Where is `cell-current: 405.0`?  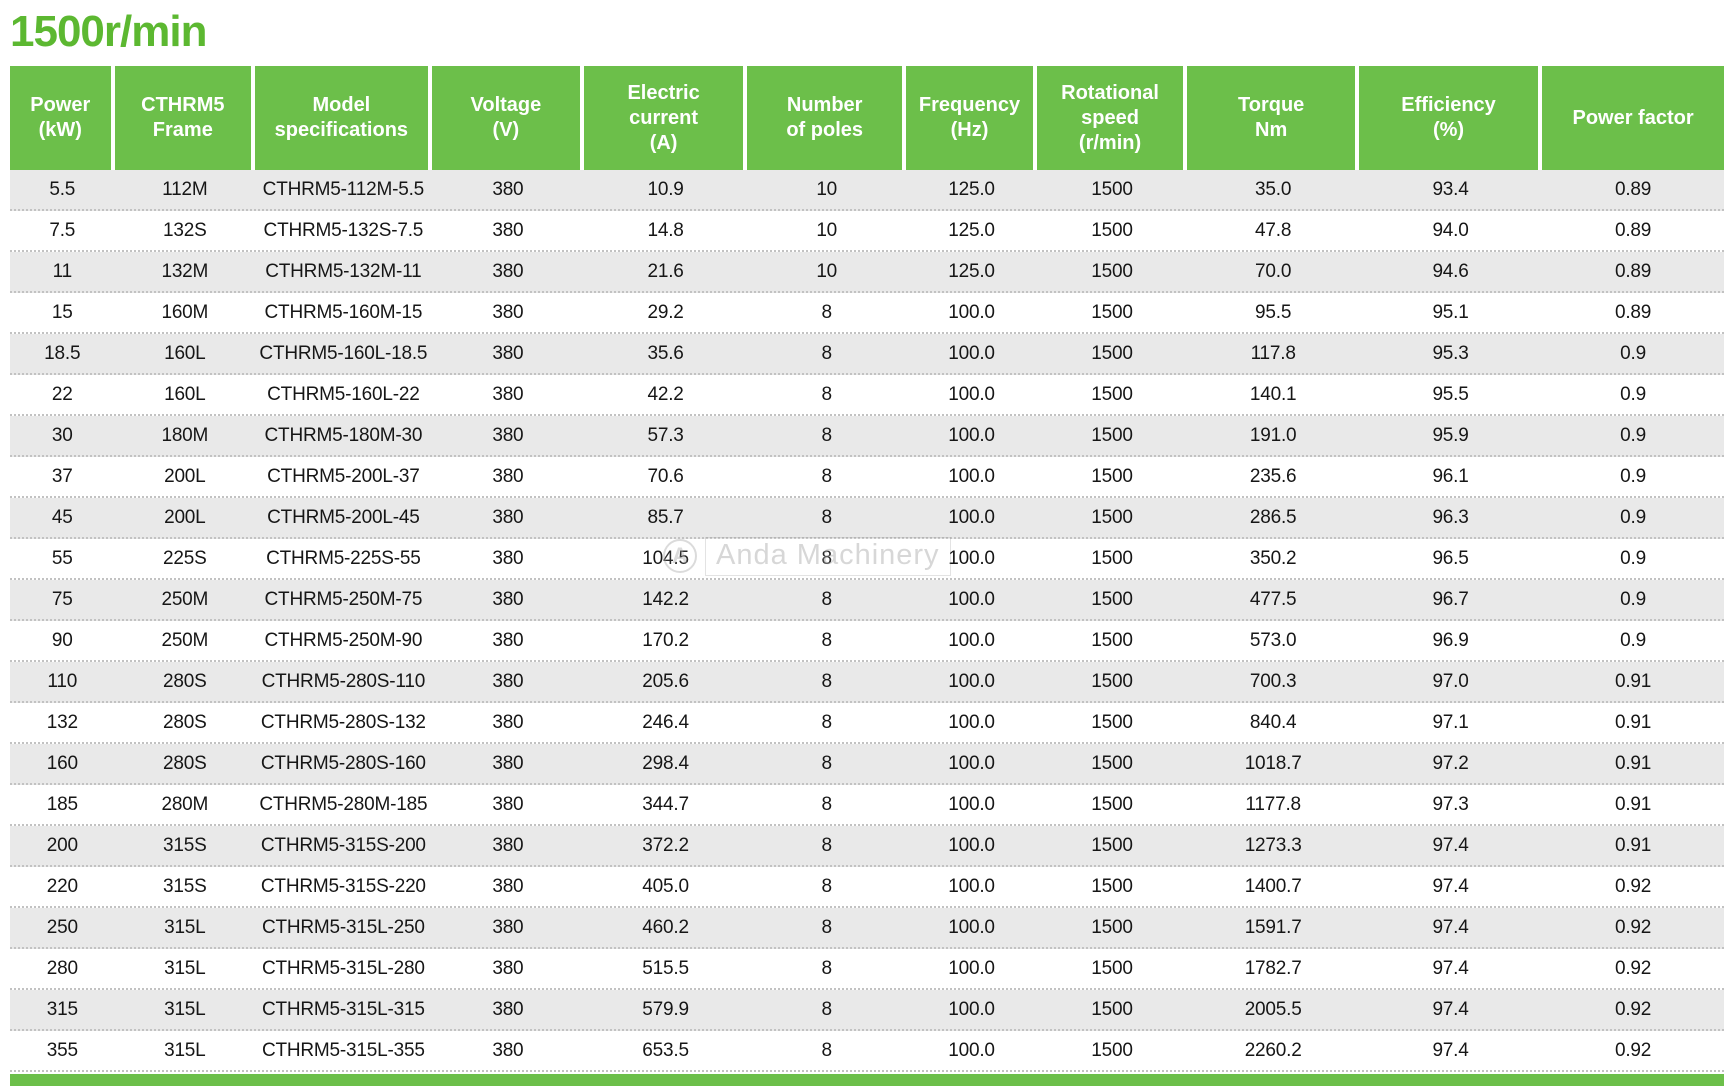
cell-current: 405.0 is located at coordinates (665, 886).